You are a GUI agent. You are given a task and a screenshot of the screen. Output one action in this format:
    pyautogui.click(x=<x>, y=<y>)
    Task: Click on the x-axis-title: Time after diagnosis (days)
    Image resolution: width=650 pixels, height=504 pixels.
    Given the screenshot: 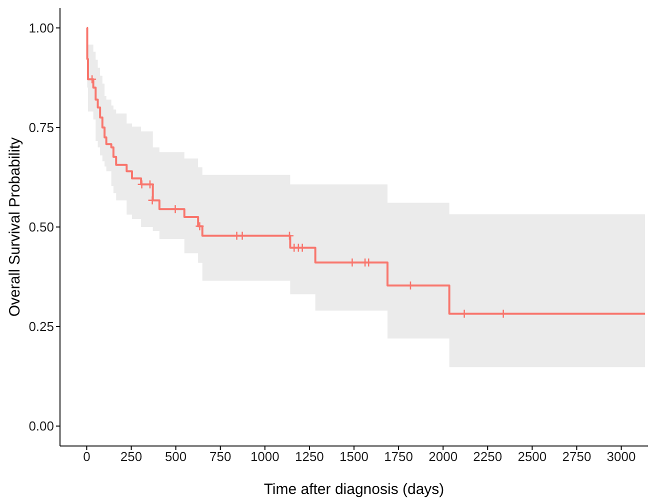 What is the action you would take?
    pyautogui.click(x=354, y=489)
    